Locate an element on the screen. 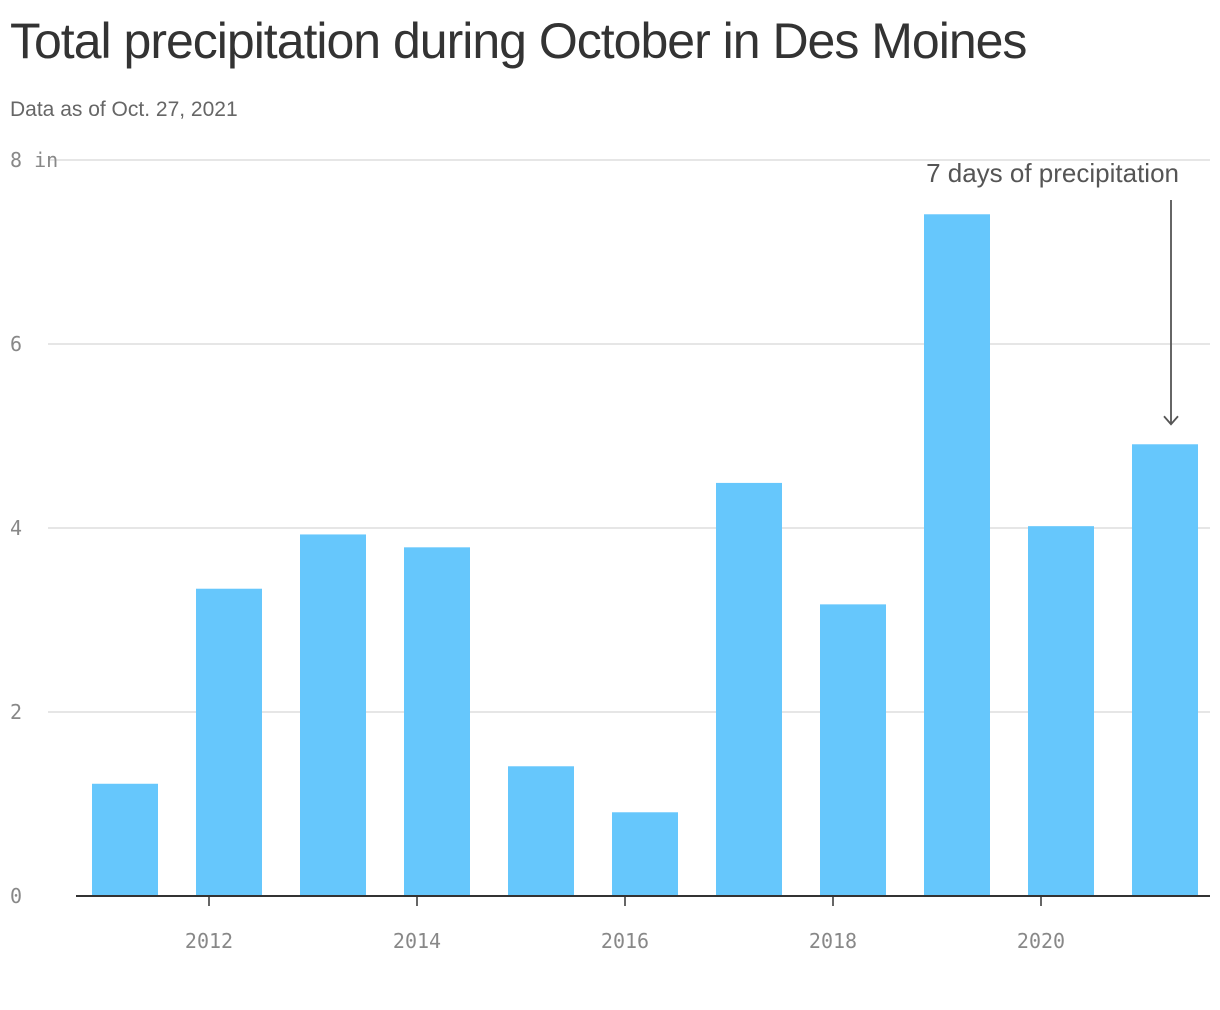 The width and height of the screenshot is (1220, 1010). x-tick-label: 2014 is located at coordinates (417, 941).